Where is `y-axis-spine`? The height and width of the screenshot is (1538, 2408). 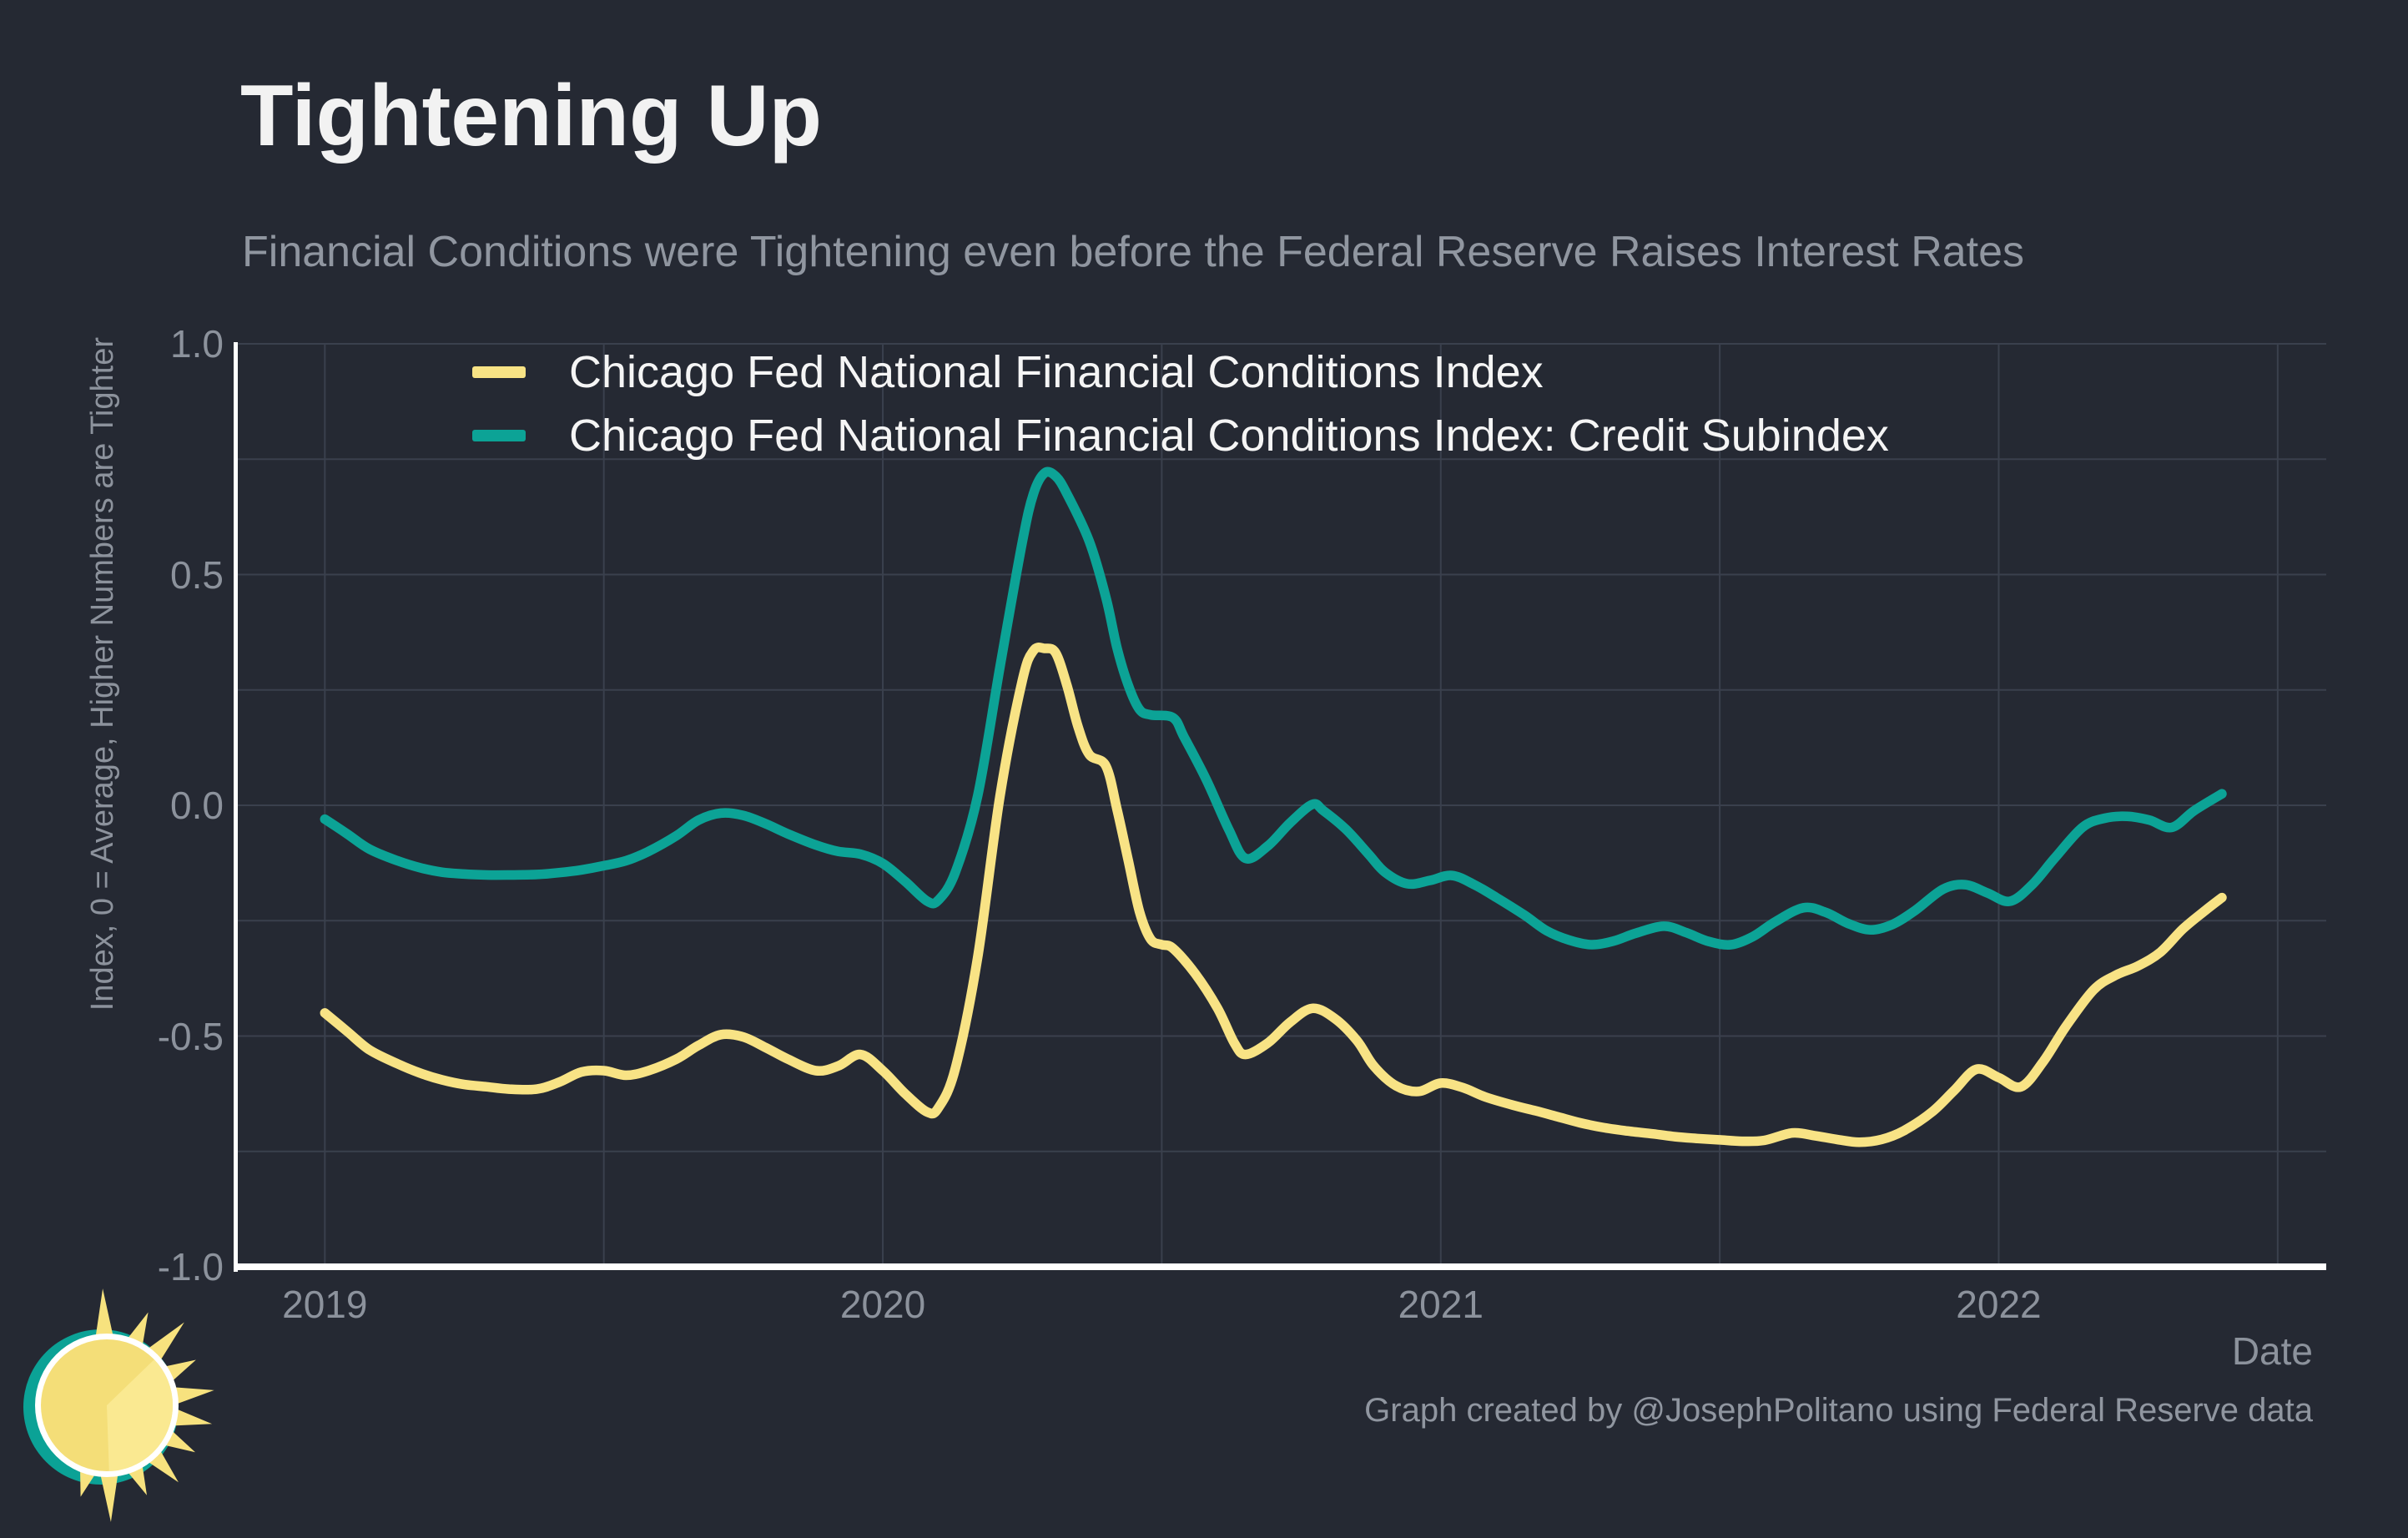 y-axis-spine is located at coordinates (236, 807).